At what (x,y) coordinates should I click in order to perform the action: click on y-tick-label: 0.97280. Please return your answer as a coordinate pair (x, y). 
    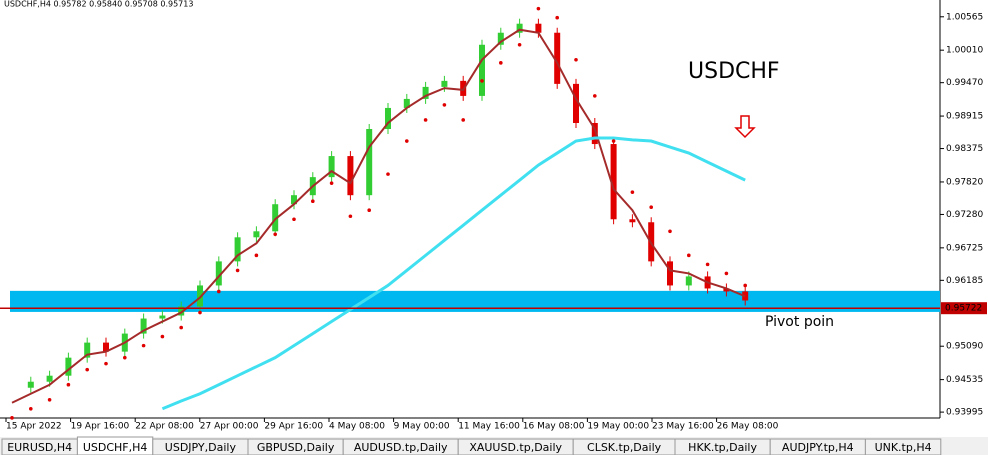
    Looking at the image, I should click on (964, 215).